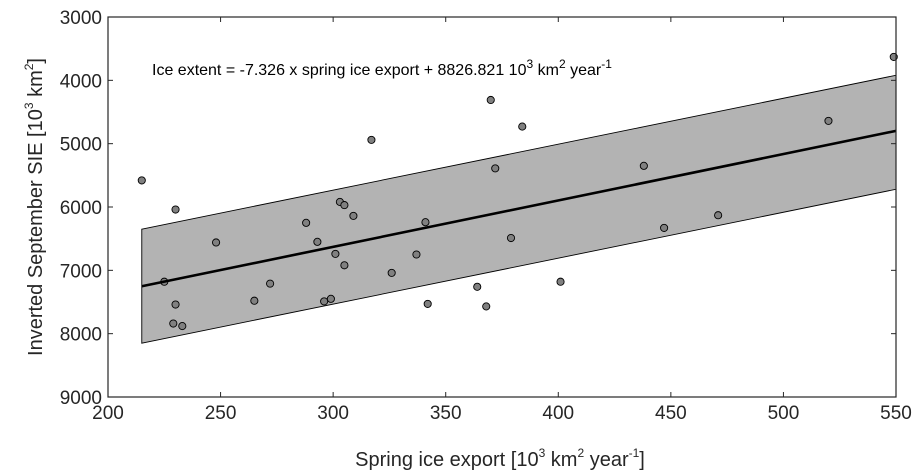  Describe the element at coordinates (108, 413) in the screenshot. I see `x-tick-label-200: 200` at that location.